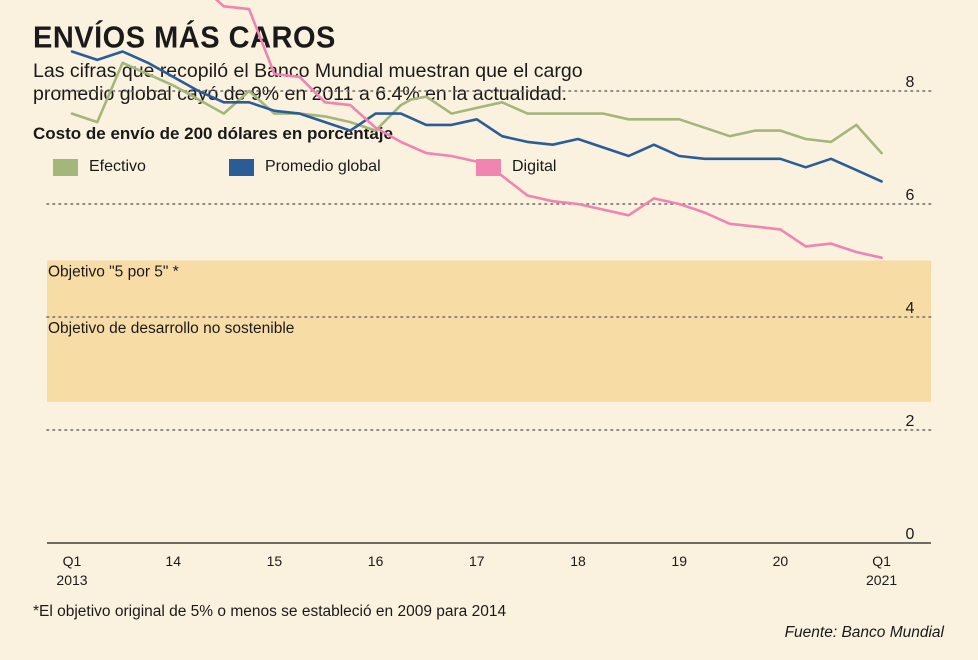  Describe the element at coordinates (881, 580) in the screenshot. I see `x-tick-sublabel-8: 2021` at that location.